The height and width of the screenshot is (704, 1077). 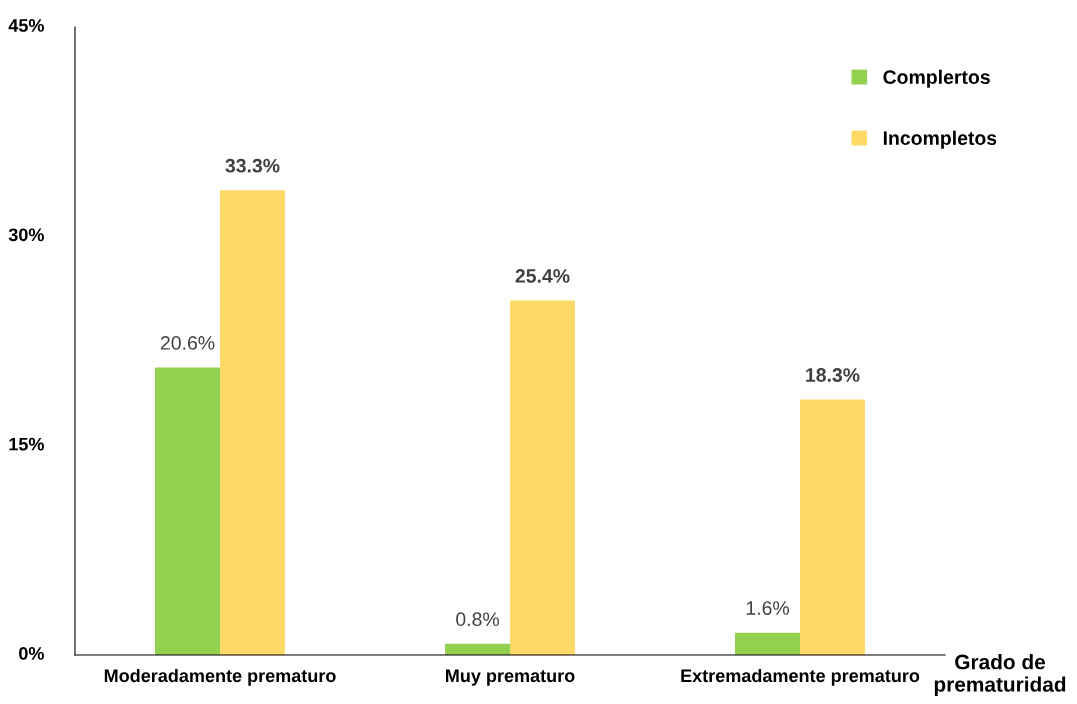 I want to click on data-label: 20.6%, so click(x=187, y=343).